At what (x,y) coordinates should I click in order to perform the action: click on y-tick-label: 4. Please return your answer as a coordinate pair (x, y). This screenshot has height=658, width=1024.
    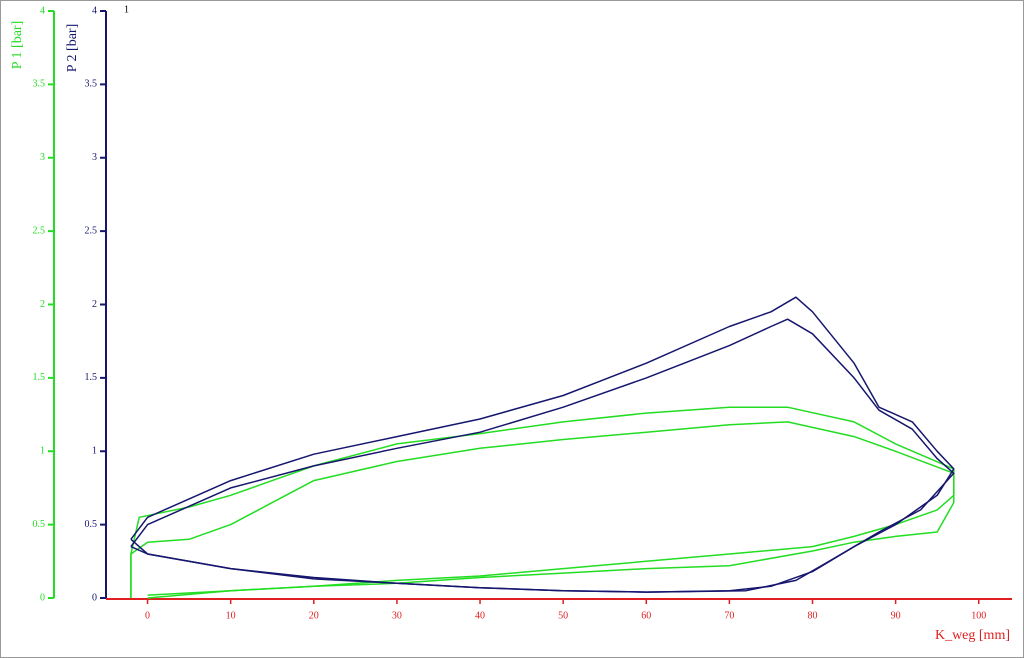
    Looking at the image, I should click on (42, 10).